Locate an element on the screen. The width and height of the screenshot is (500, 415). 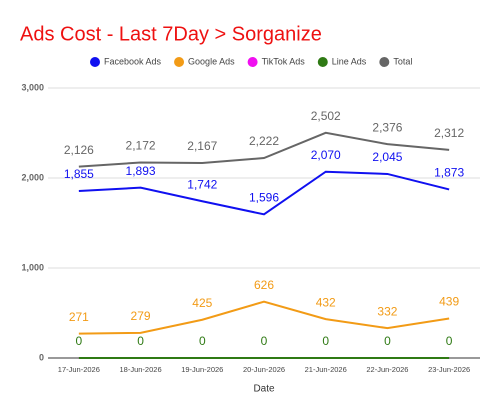
legend-label: Facebook Ads is located at coordinates (133, 61).